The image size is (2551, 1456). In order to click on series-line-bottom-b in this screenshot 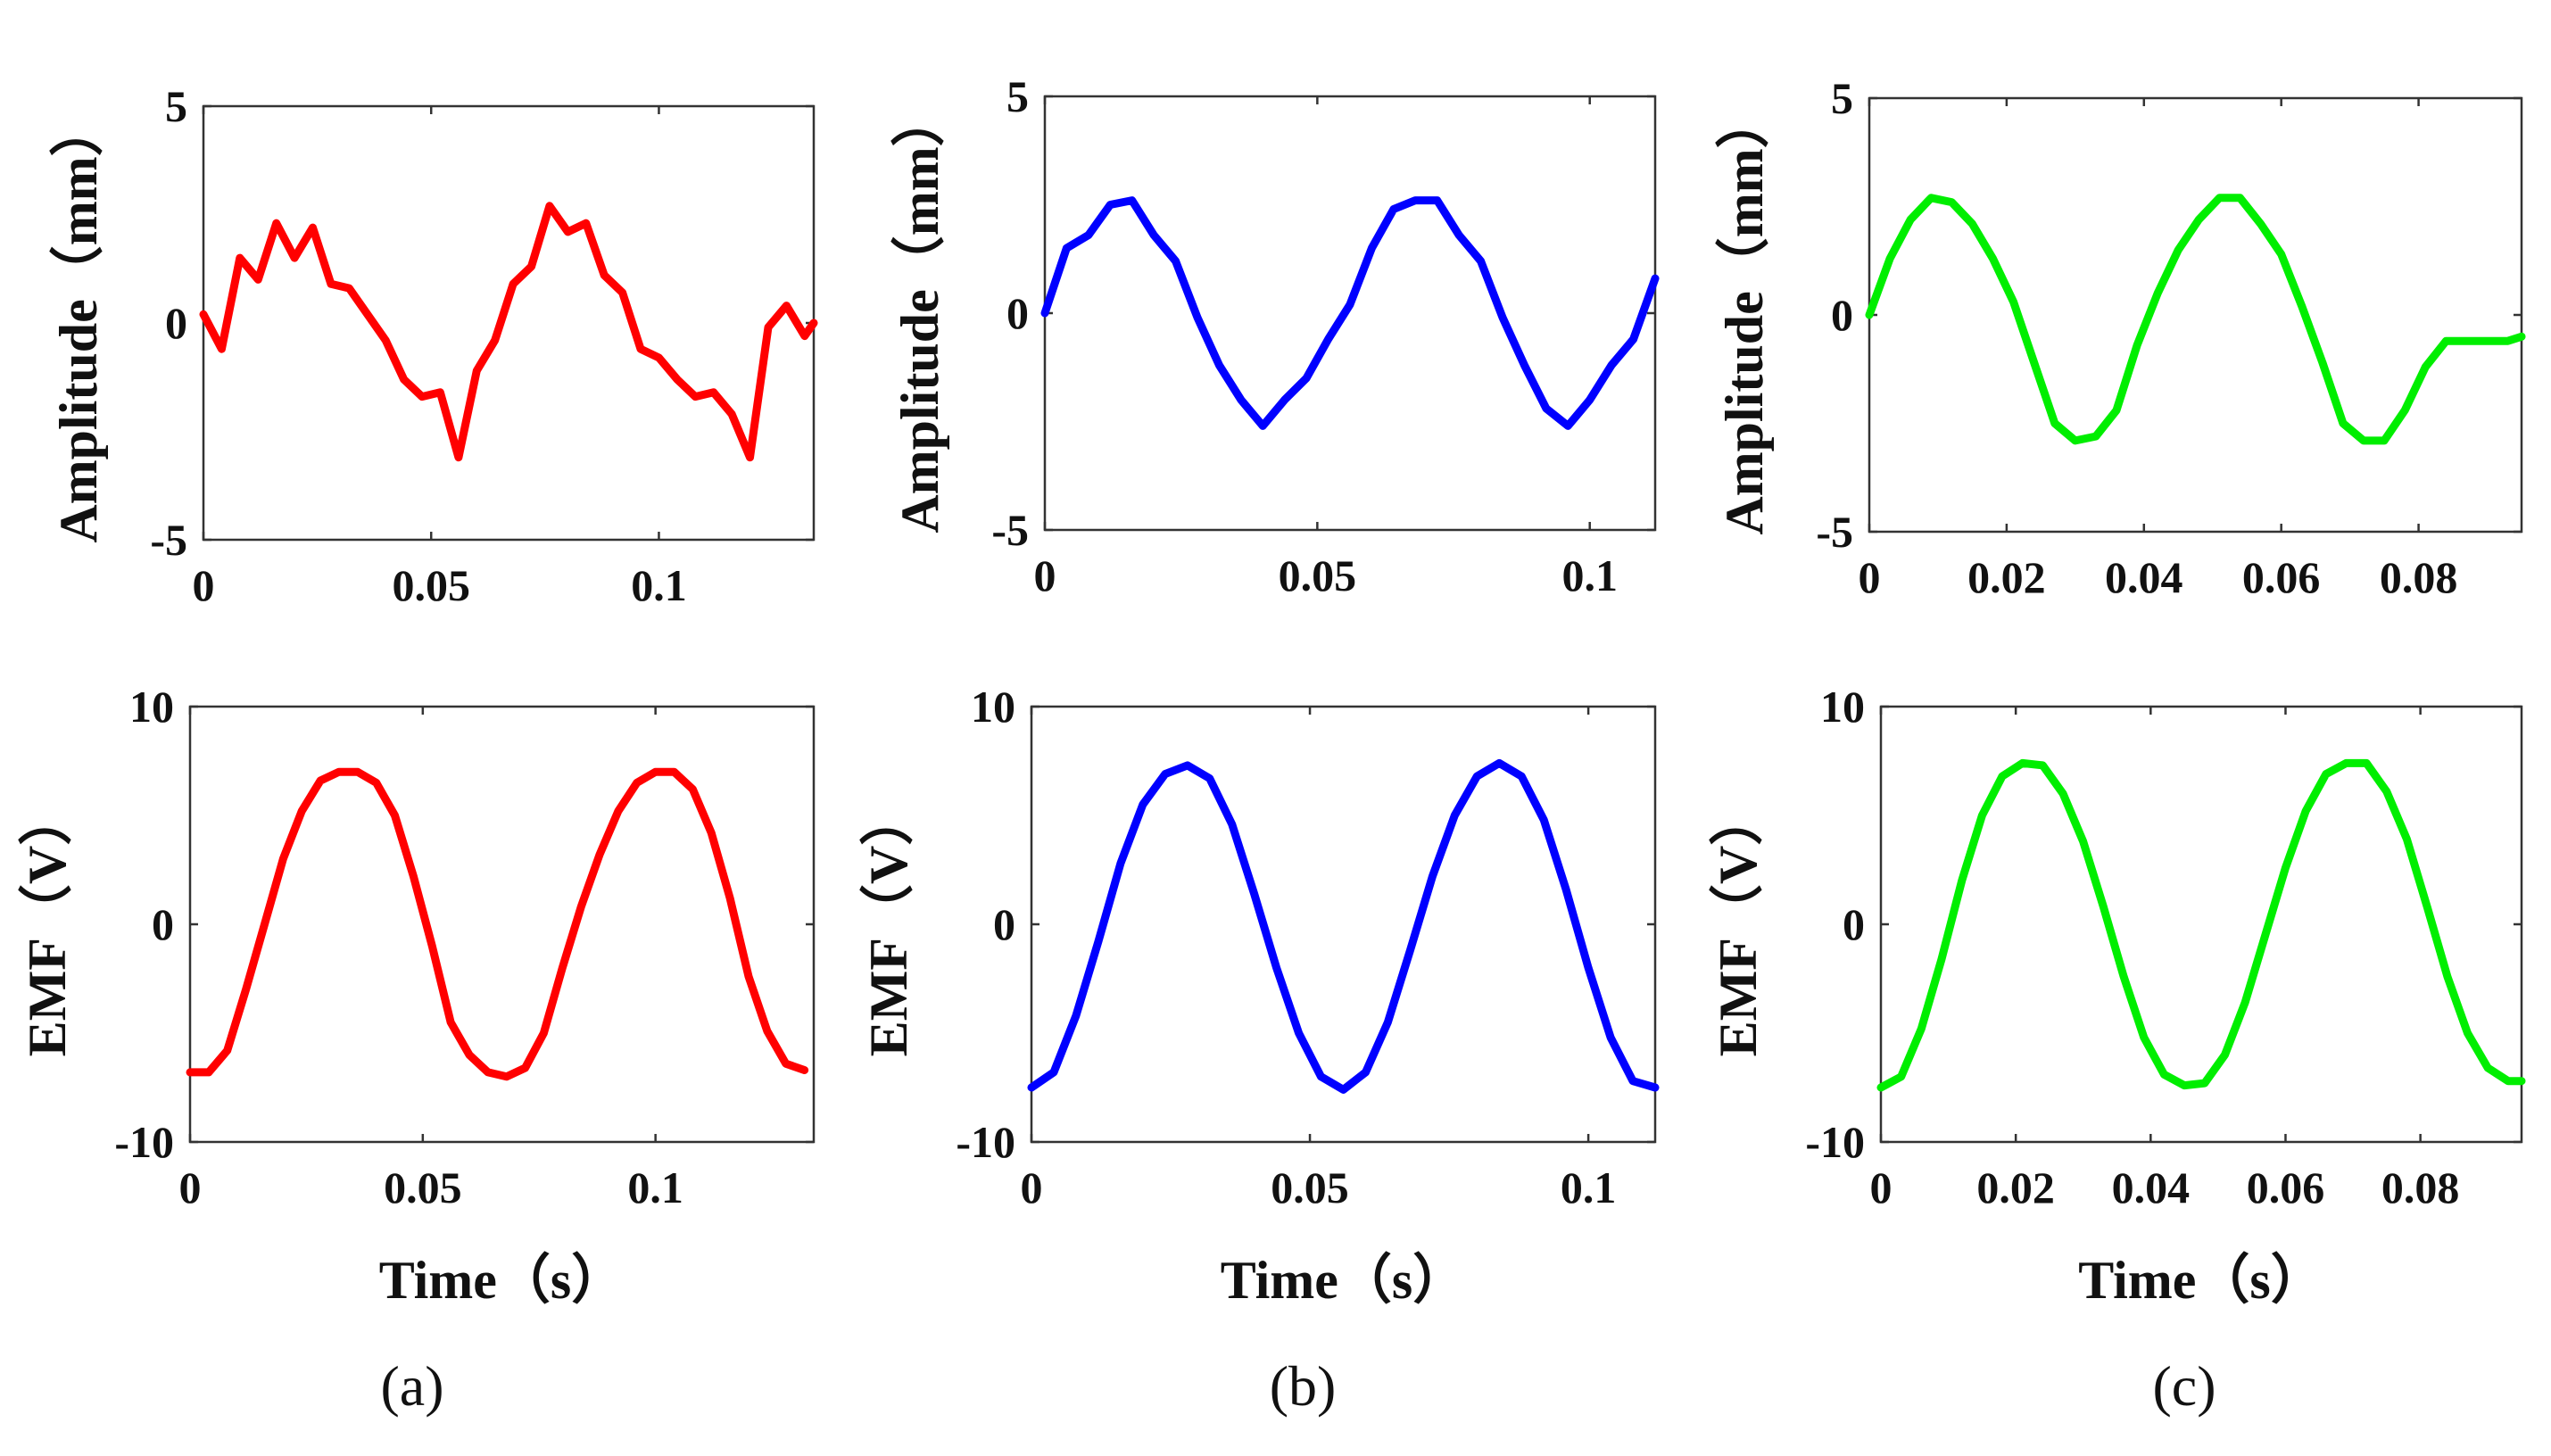, I will do `click(1343, 926)`.